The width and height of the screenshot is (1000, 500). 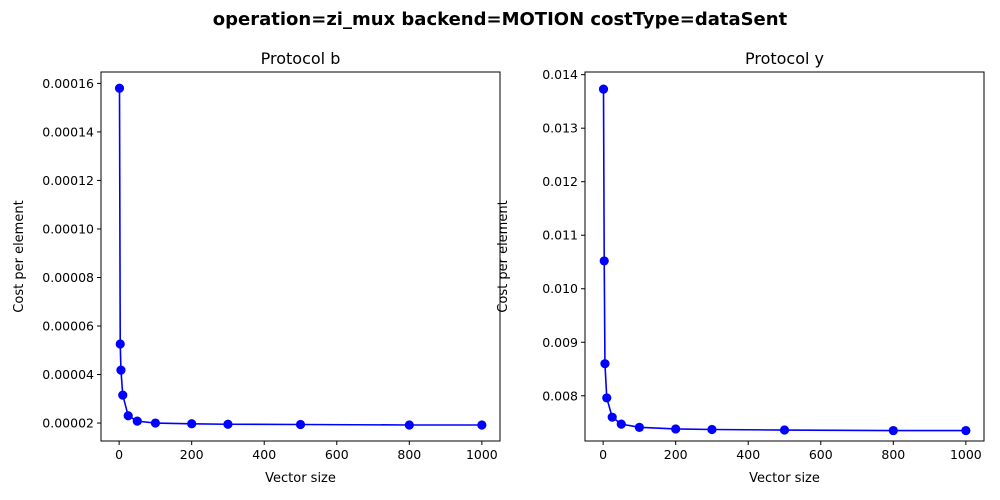 I want to click on chart-0-xtick-label: 200, so click(x=192, y=454).